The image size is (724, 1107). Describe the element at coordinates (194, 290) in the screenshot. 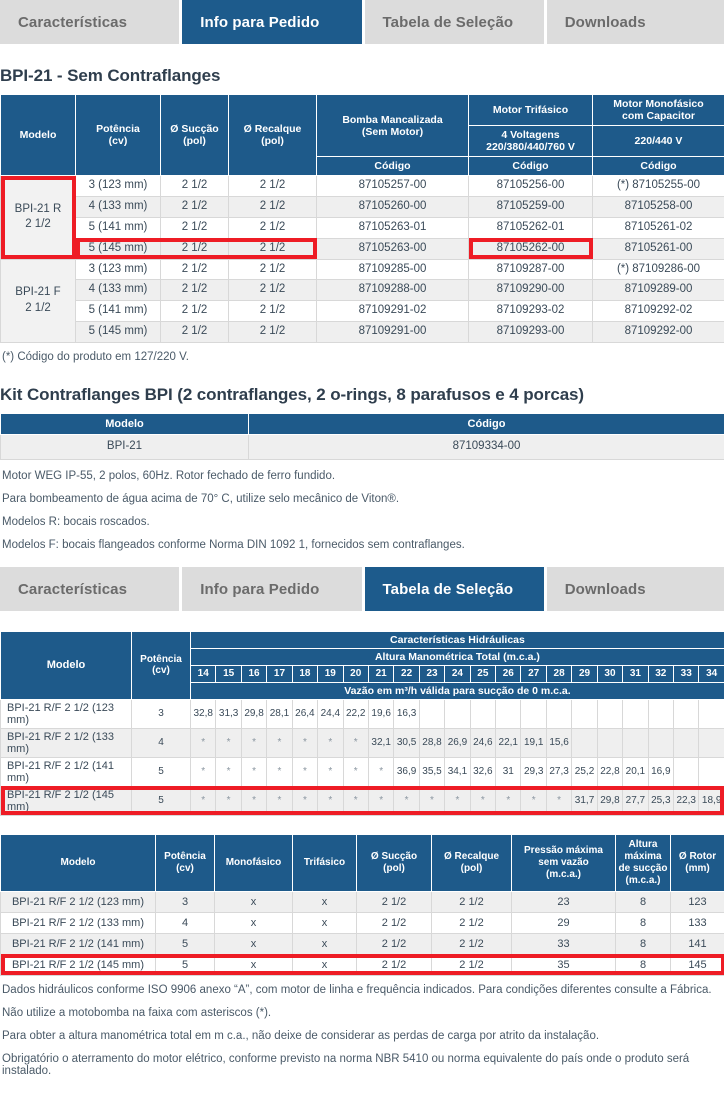

I see `cell-succao: 2 1/2` at that location.